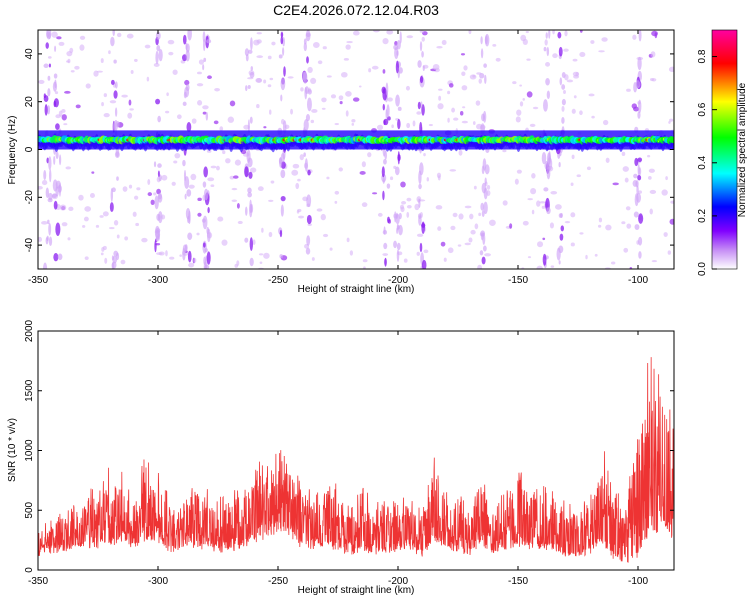  Describe the element at coordinates (29, 570) in the screenshot. I see `snr-y-tick-label: 0` at that location.